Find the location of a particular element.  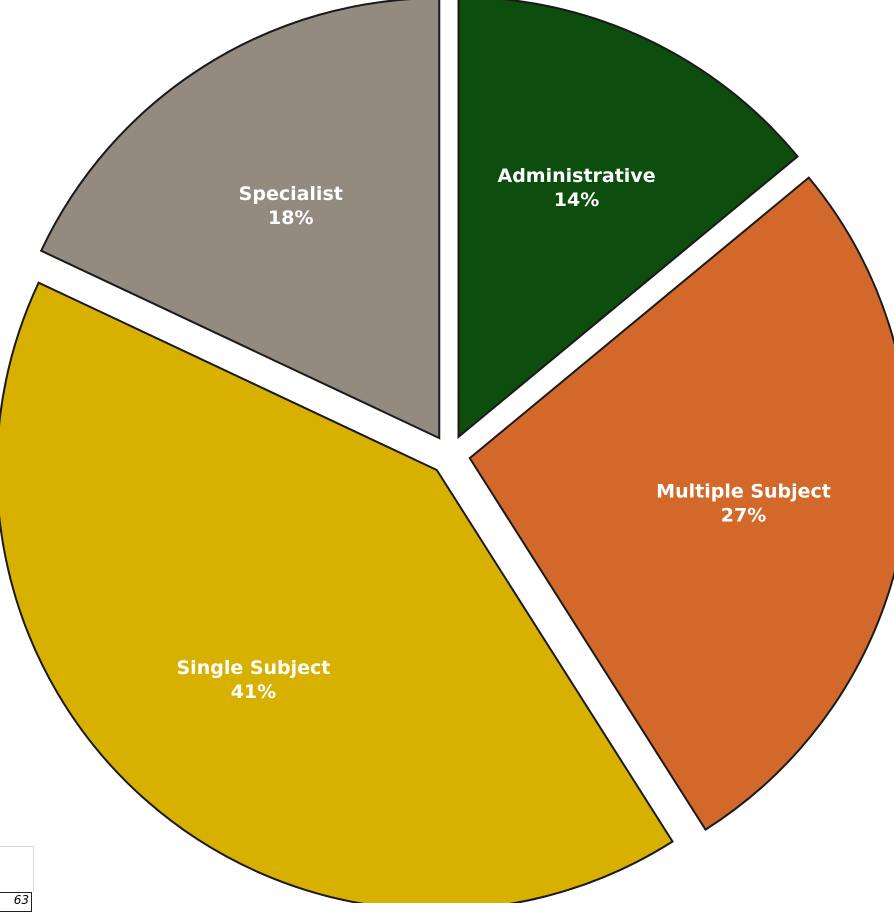

slice-category-label: Single Subject is located at coordinates (254, 668).